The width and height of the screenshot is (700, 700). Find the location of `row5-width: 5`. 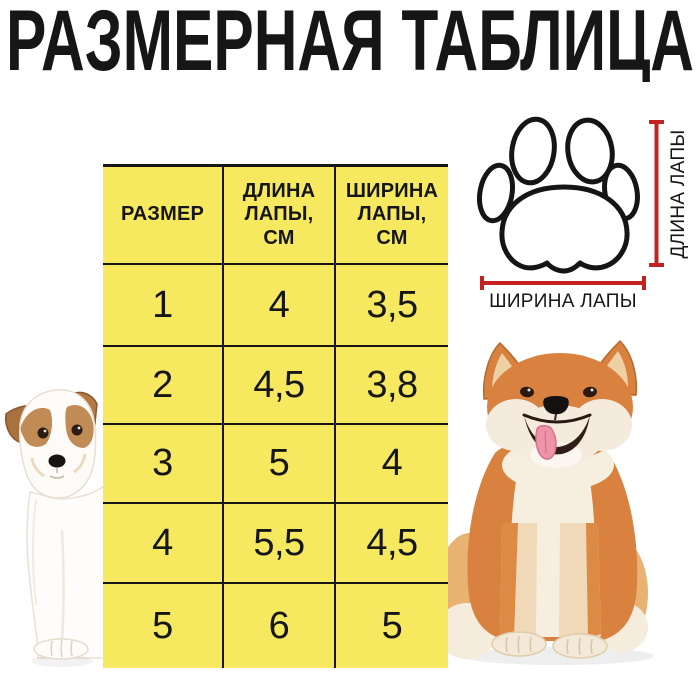

row5-width: 5 is located at coordinates (391, 625).